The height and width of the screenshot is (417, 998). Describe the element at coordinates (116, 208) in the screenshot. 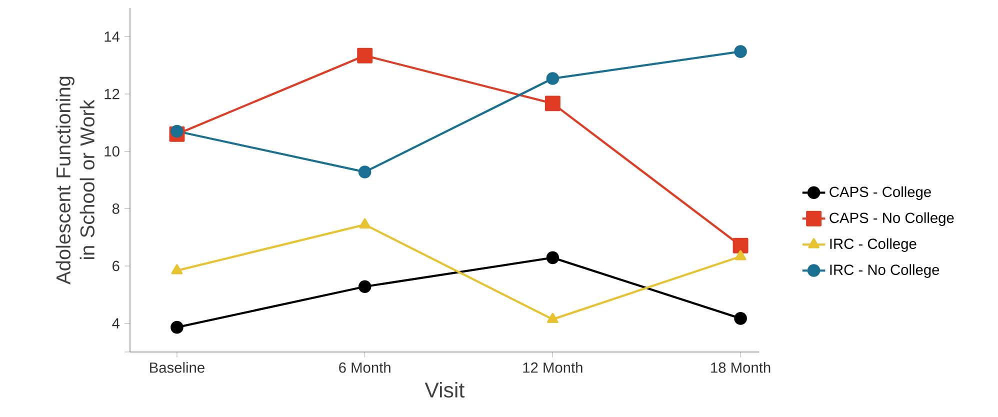

I see `y-tick-label: 8` at that location.